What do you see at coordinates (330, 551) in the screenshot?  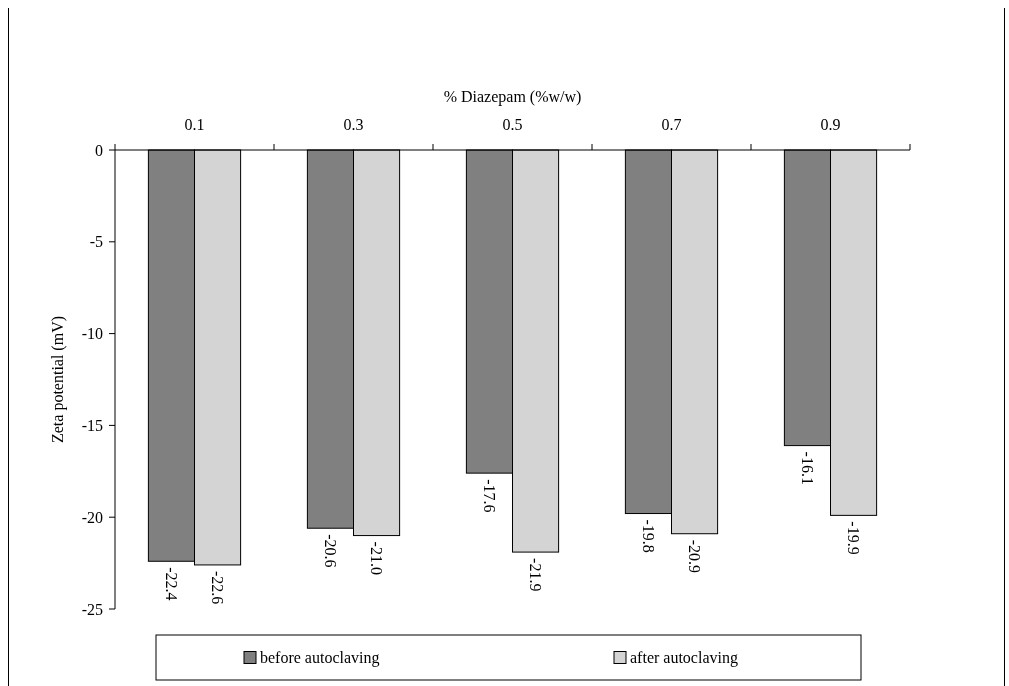 I see `data-label: -20.6` at bounding box center [330, 551].